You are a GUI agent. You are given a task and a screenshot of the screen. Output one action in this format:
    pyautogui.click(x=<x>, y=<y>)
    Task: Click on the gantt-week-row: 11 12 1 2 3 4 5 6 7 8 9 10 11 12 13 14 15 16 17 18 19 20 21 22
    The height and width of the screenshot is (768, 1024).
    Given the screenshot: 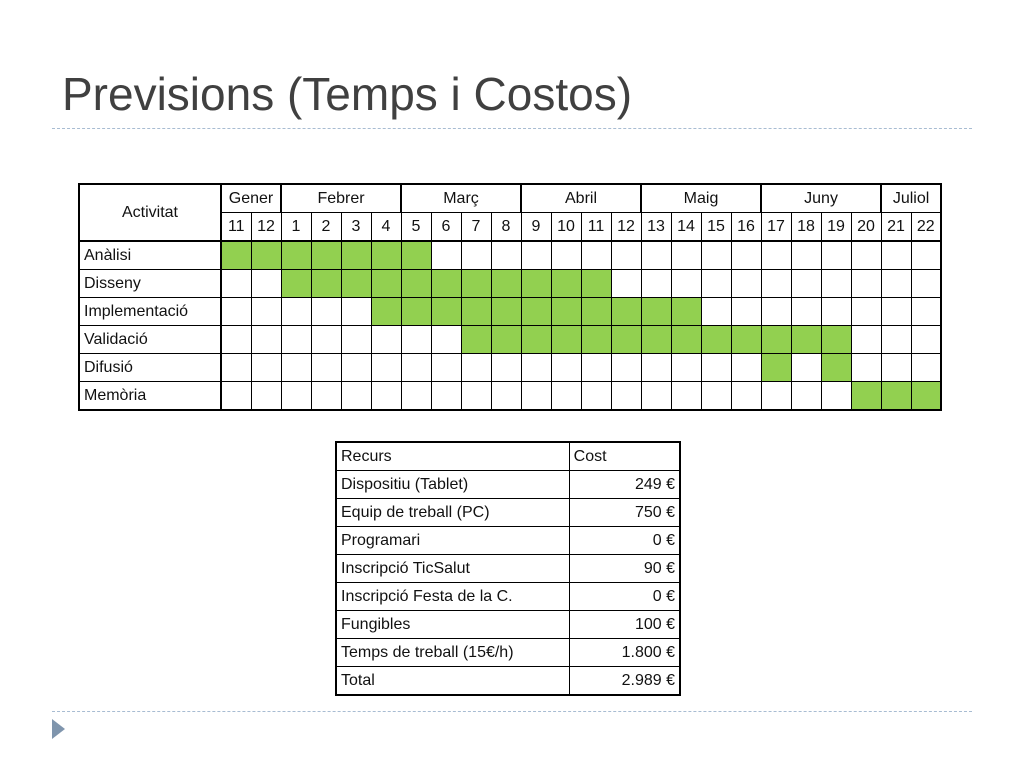 What is the action you would take?
    pyautogui.click(x=511, y=227)
    